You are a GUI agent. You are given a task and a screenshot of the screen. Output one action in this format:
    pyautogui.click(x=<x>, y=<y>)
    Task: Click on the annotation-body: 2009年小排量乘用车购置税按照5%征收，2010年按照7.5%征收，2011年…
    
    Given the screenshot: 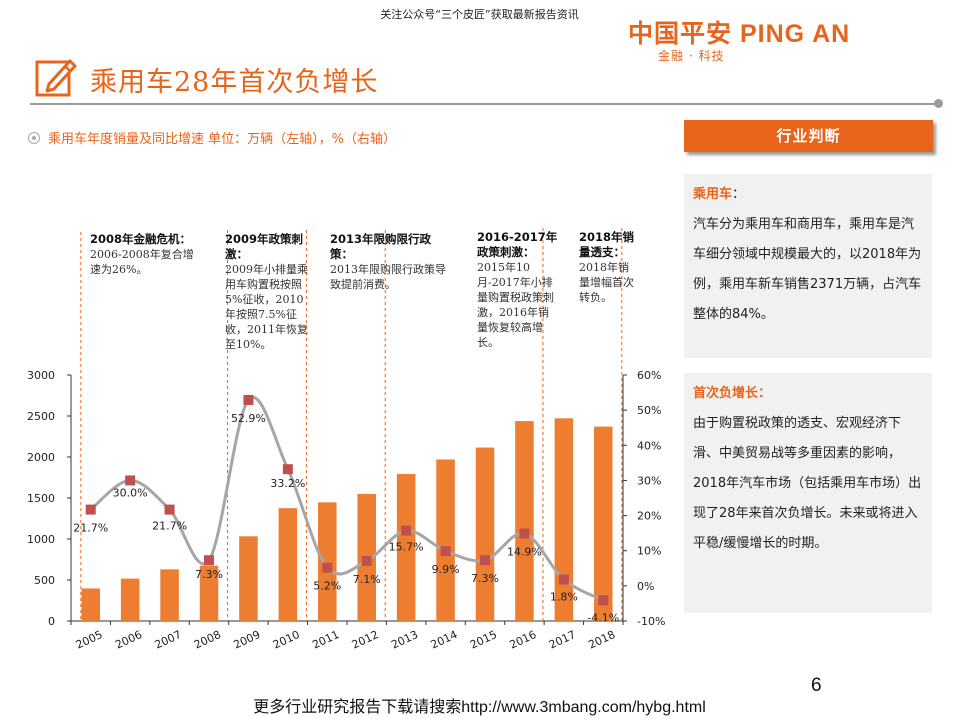 What is the action you would take?
    pyautogui.click(x=266, y=307)
    